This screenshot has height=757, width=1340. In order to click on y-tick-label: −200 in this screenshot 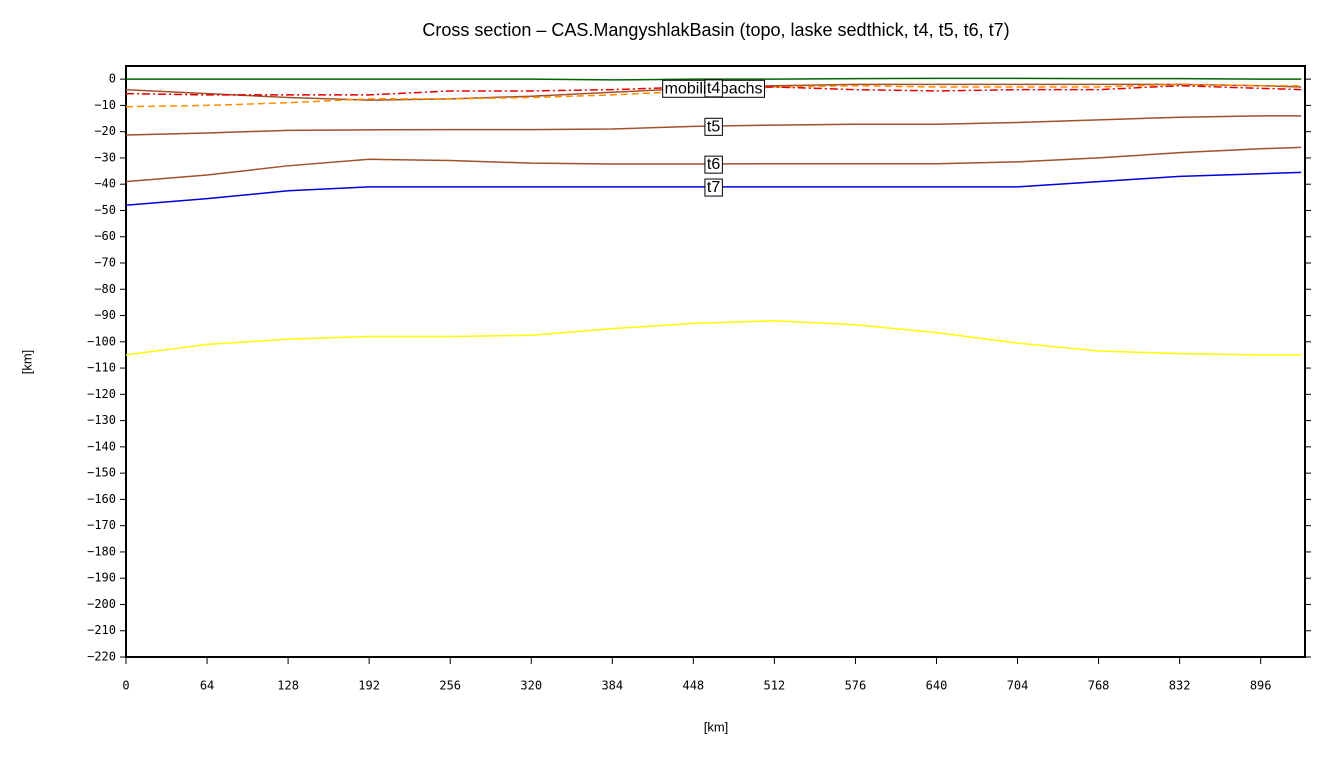, I will do `click(101, 604)`.